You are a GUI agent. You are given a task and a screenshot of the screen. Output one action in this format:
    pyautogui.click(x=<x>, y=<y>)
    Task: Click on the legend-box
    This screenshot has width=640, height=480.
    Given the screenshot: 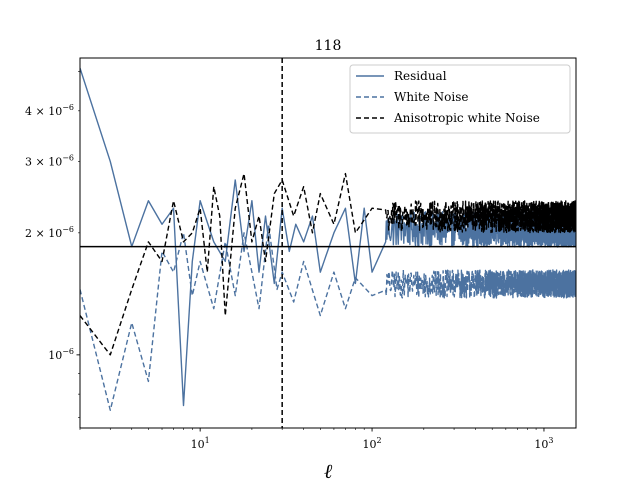 What is the action you would take?
    pyautogui.click(x=460, y=99)
    